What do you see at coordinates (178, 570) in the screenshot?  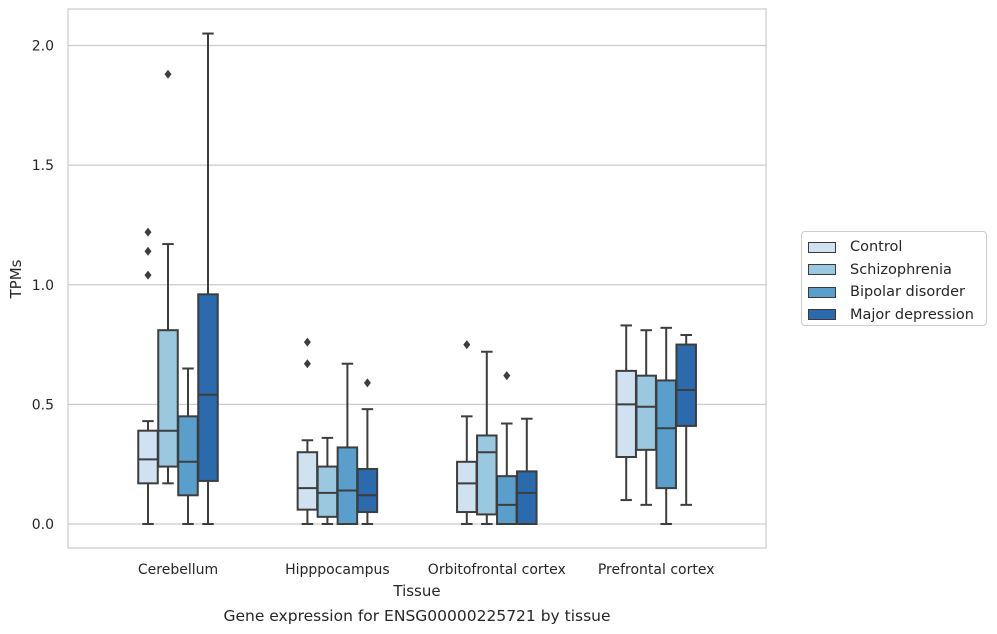 I see `x-tick-label: Cerebellum` at bounding box center [178, 570].